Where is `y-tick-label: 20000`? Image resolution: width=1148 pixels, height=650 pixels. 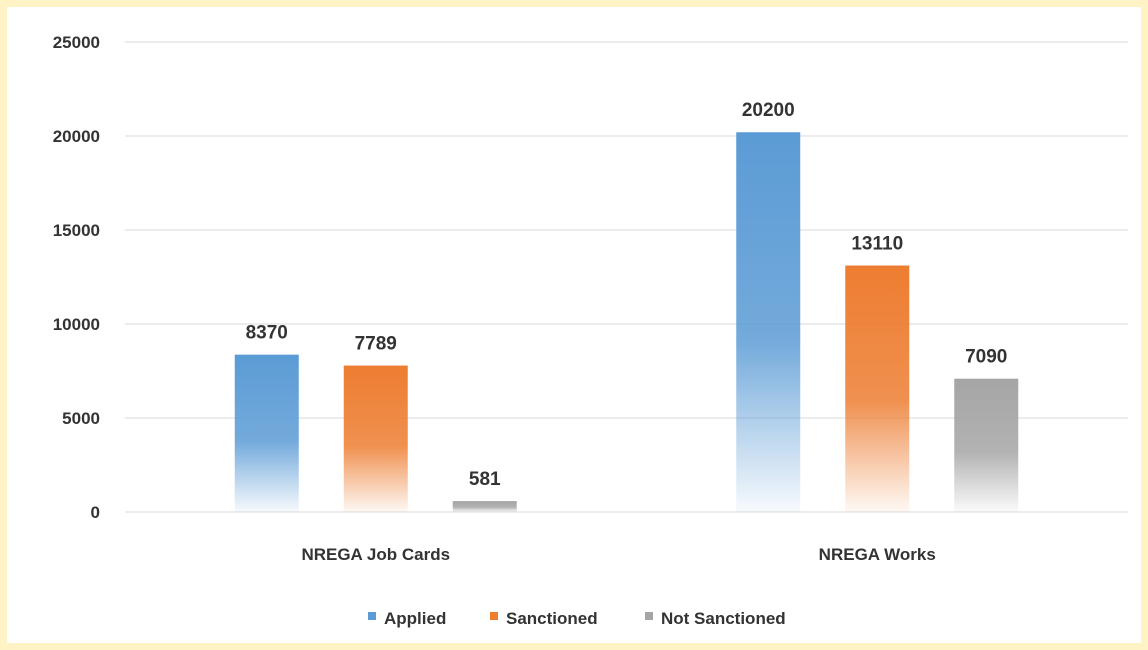
y-tick-label: 20000 is located at coordinates (76, 136).